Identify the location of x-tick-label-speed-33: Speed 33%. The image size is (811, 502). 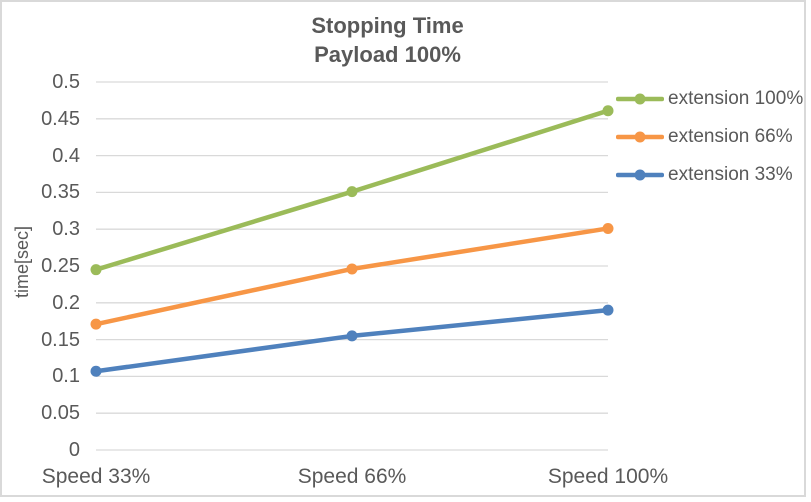
(96, 476).